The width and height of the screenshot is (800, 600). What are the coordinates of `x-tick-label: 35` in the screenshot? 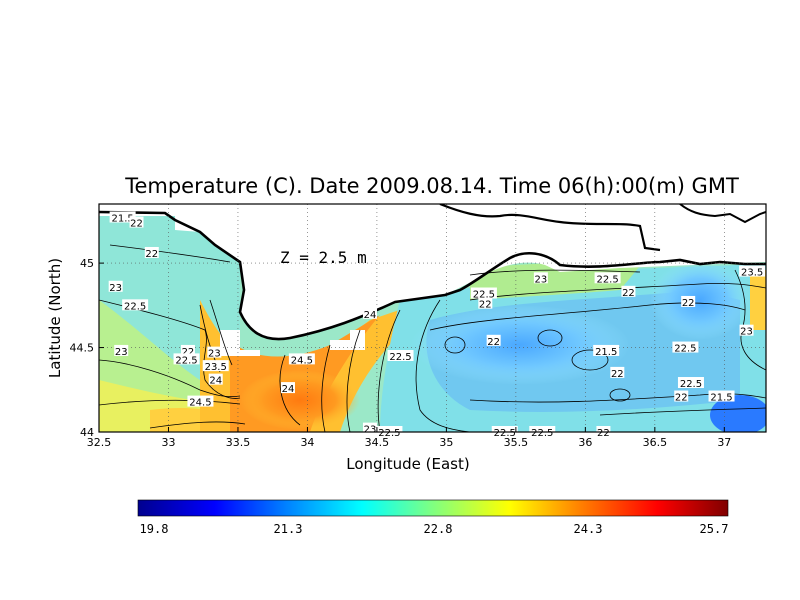 It's located at (446, 442).